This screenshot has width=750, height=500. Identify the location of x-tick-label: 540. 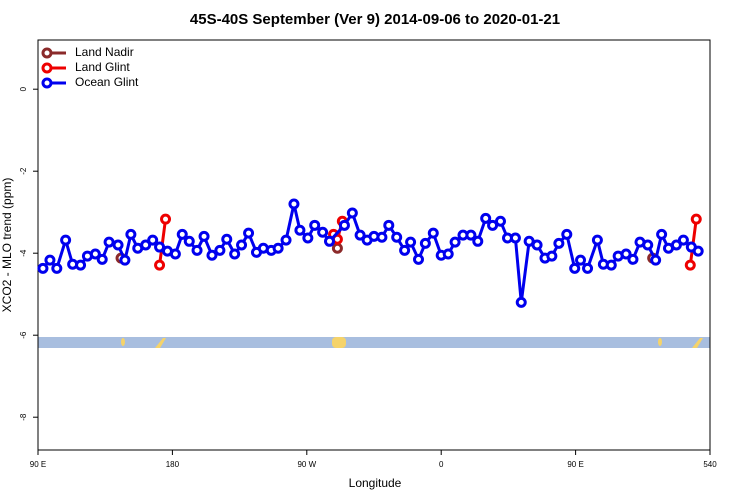
(710, 464).